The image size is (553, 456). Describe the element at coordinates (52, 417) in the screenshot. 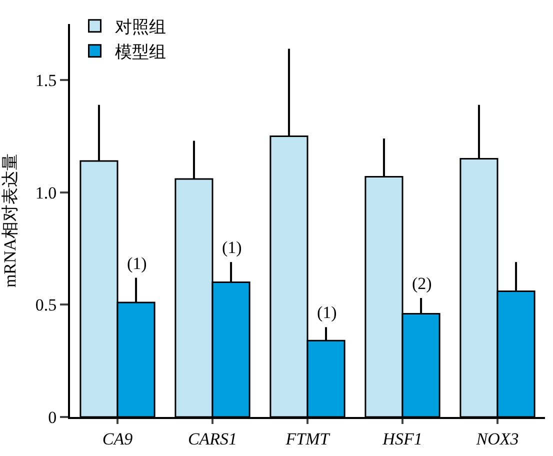

I see `y-tick-label: 0` at that location.